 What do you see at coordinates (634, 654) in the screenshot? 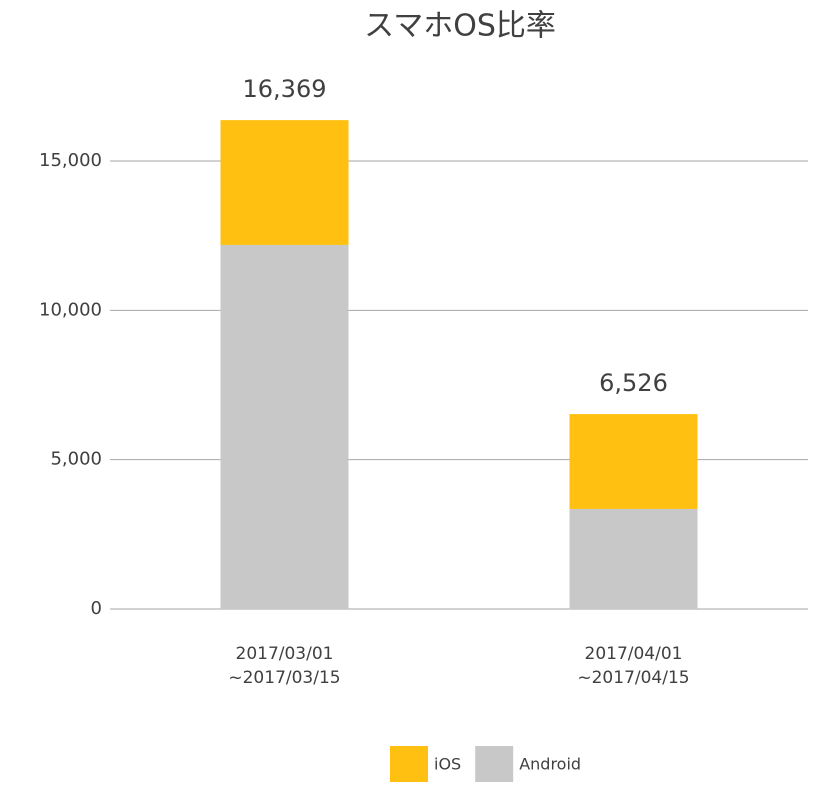
I see `x-tick-label: 2017/04/01` at bounding box center [634, 654].